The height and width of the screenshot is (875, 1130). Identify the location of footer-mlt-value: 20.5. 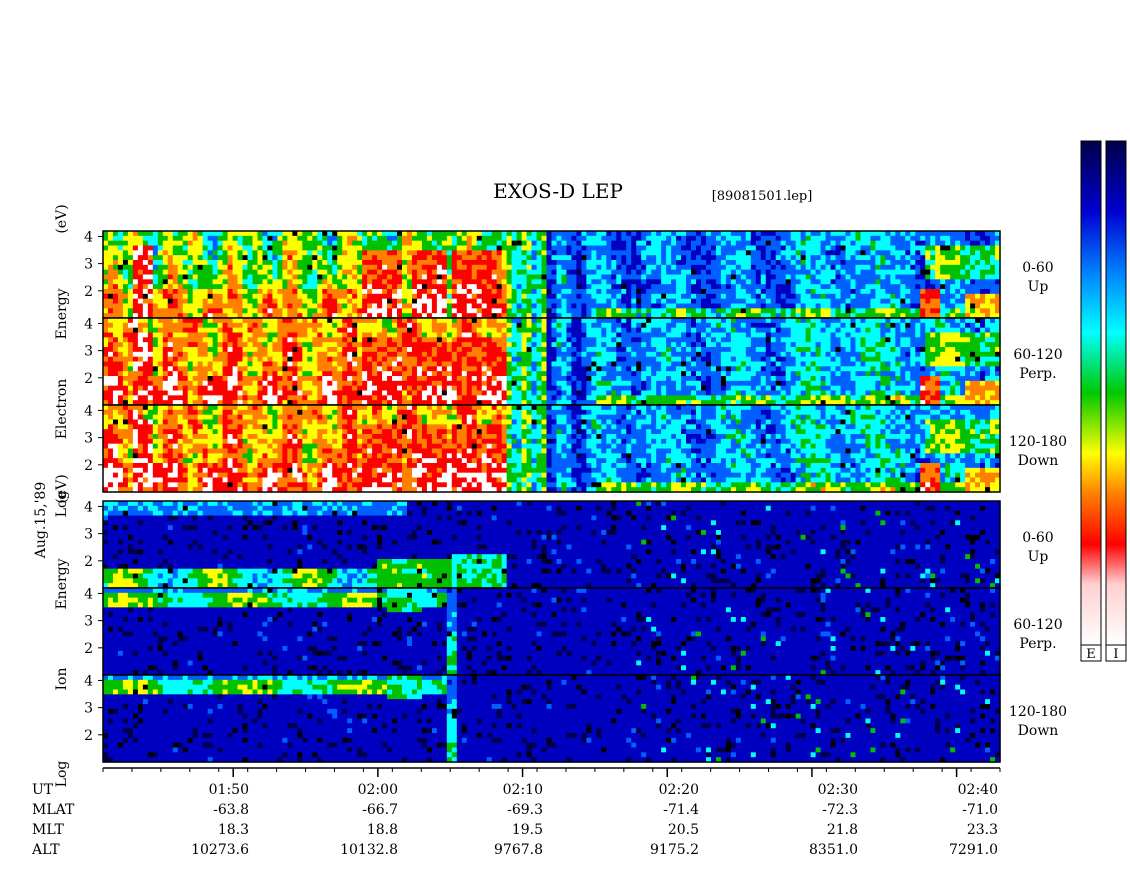
(683, 830).